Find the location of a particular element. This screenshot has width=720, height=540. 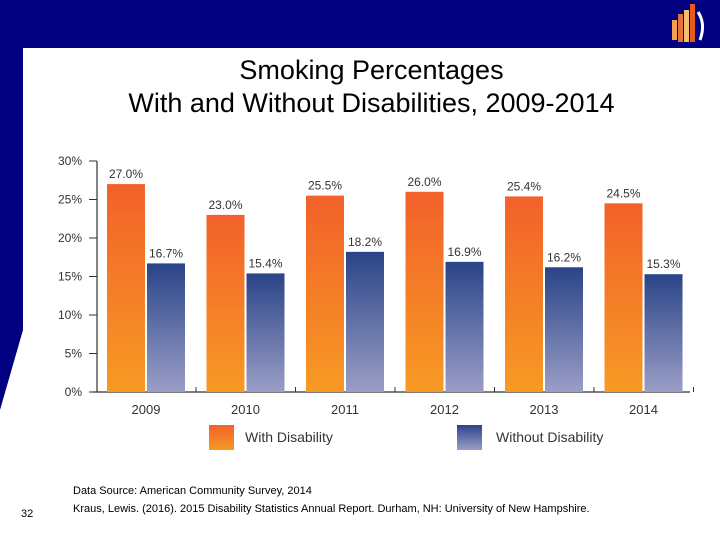

bar-with-disability-2011 is located at coordinates (325, 293).